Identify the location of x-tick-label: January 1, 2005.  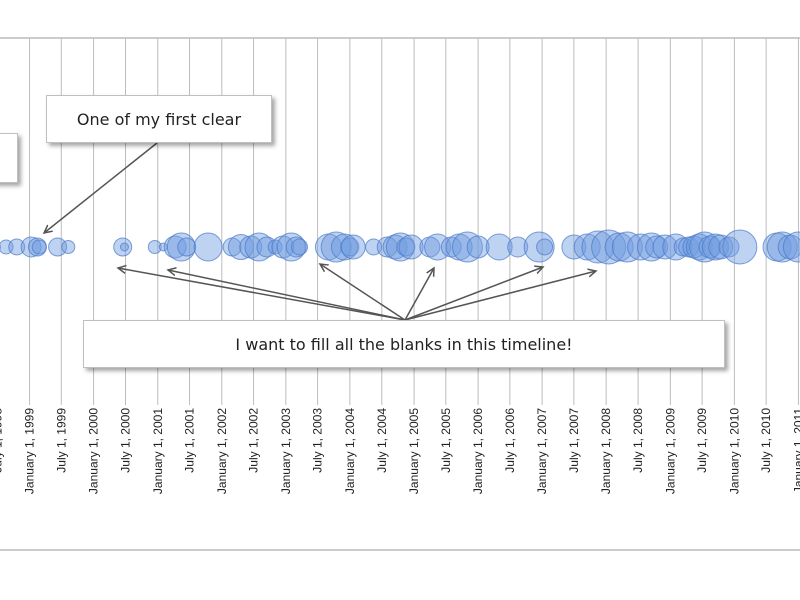
(414, 451).